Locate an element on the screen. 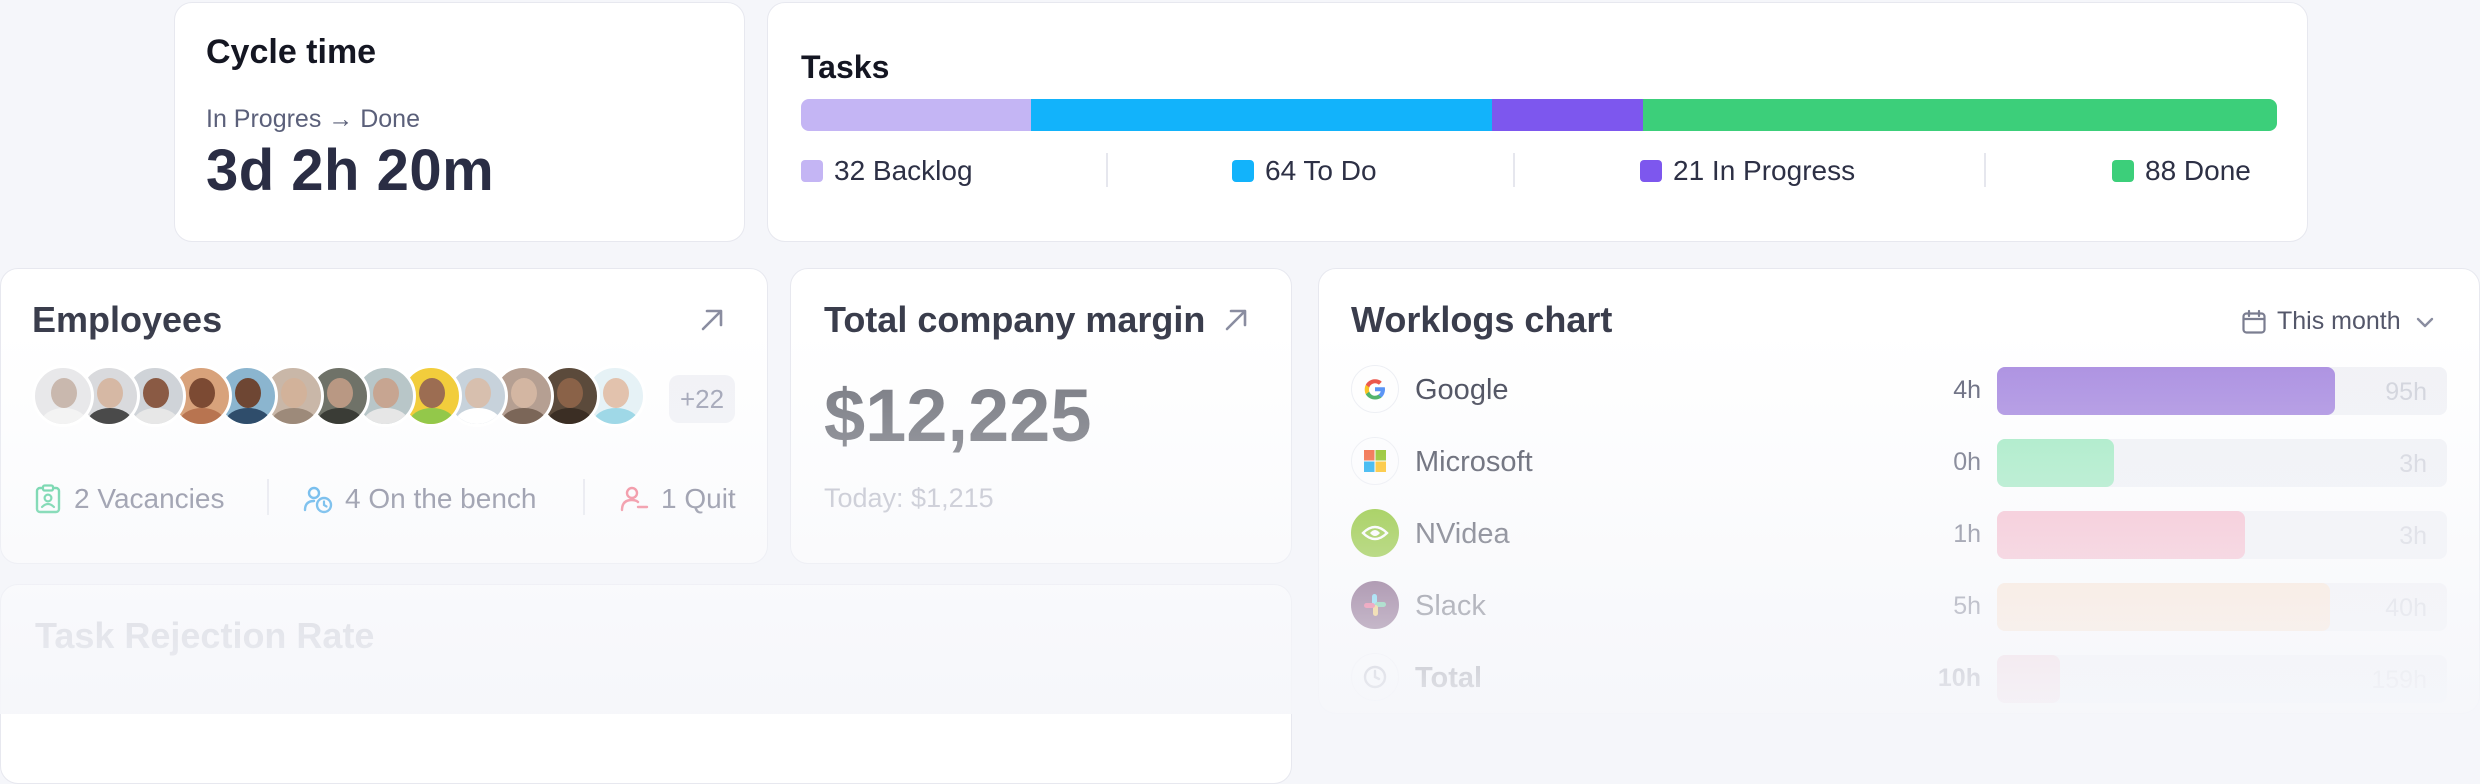 This screenshot has height=784, width=2480. margin-title: Total company margin is located at coordinates (1015, 319).